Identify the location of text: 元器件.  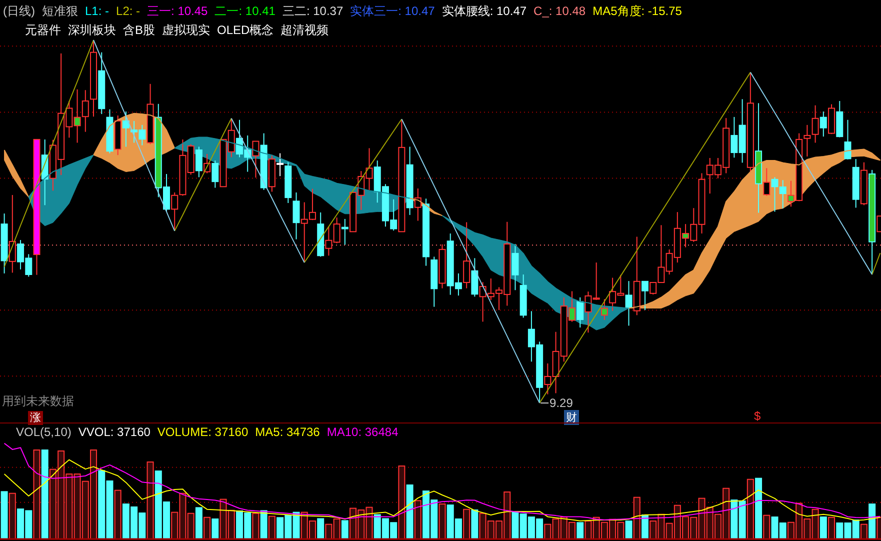
(43, 30).